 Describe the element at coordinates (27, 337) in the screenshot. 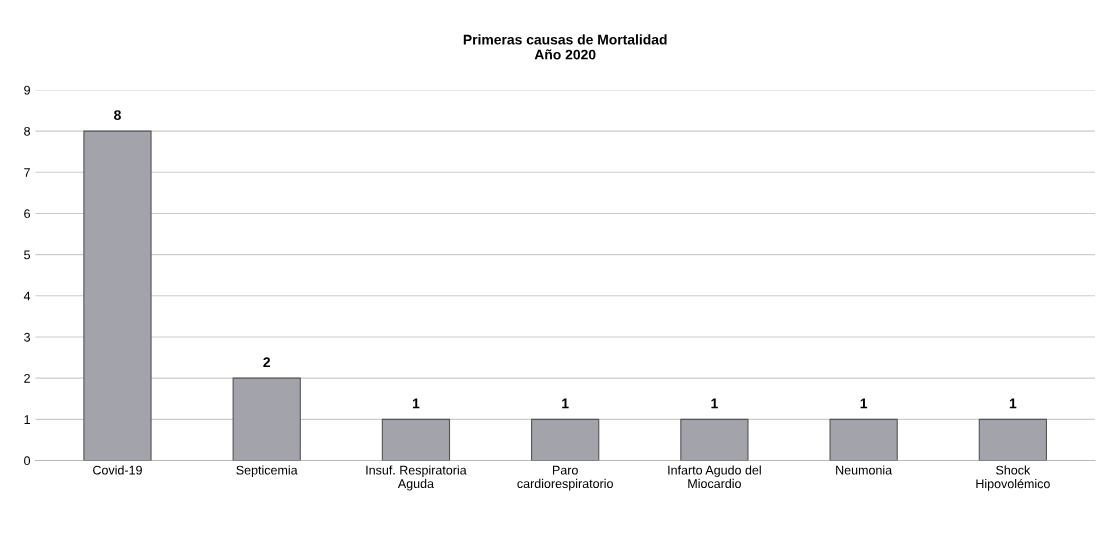

I see `y-tick-label: 3` at that location.